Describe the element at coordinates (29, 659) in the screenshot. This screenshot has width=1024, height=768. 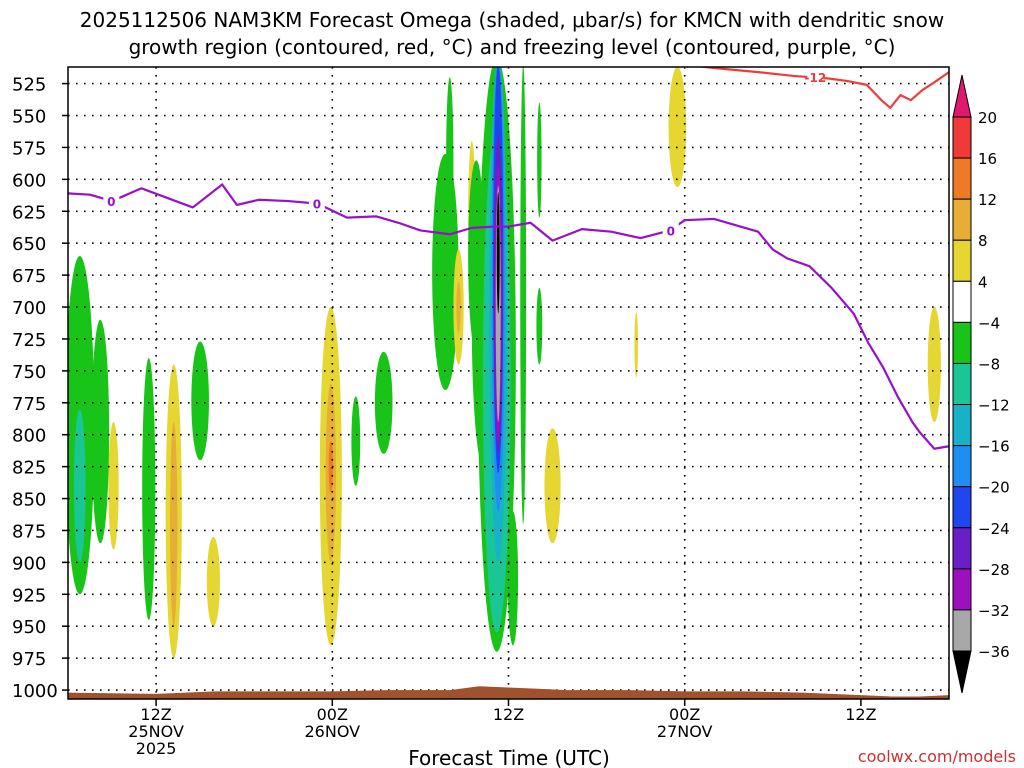
I see `y-tick-label: 975` at that location.